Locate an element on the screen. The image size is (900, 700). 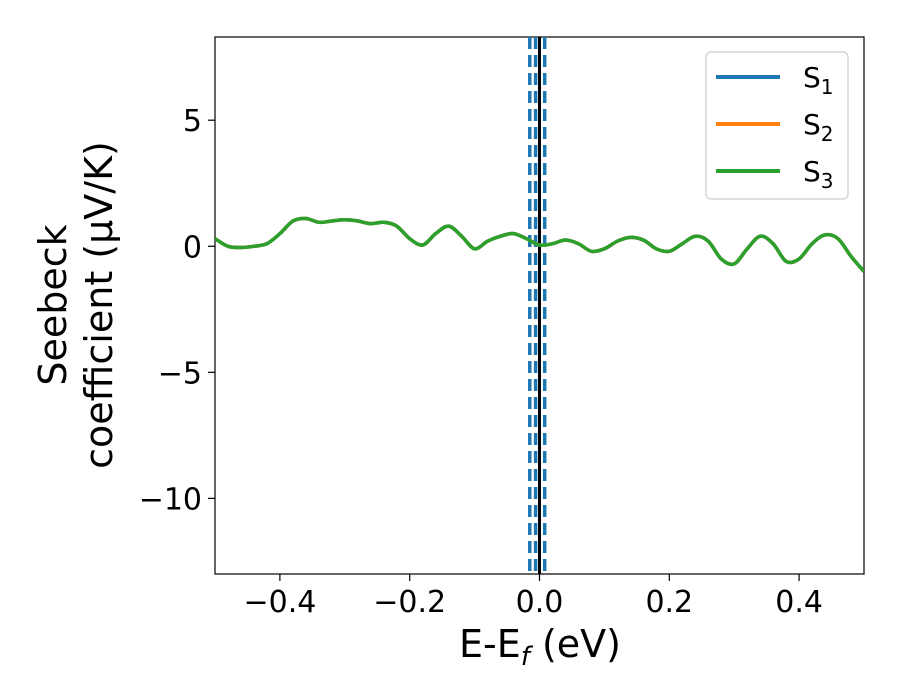
series-line-s3 is located at coordinates (539, 244).